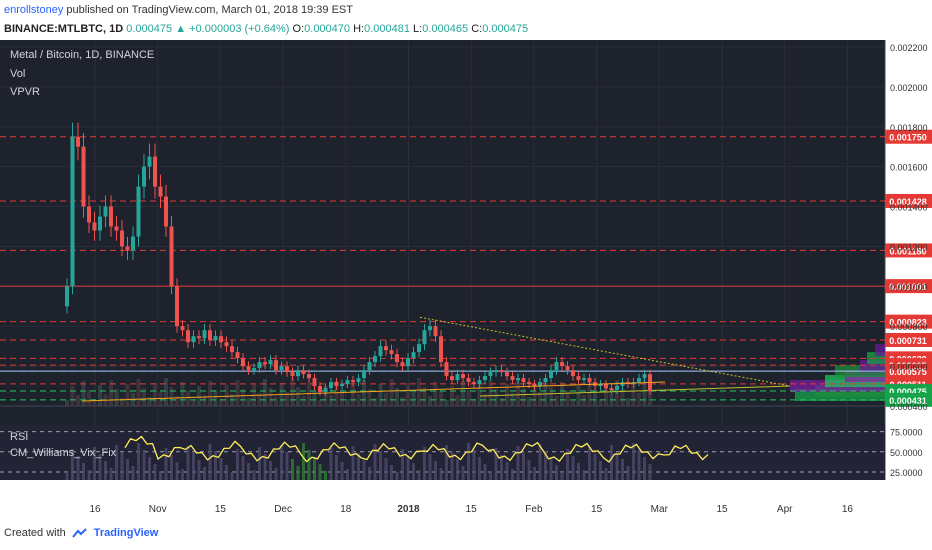 The width and height of the screenshot is (932, 550). Describe the element at coordinates (418, 29) in the screenshot. I see `low-label: L:` at that location.